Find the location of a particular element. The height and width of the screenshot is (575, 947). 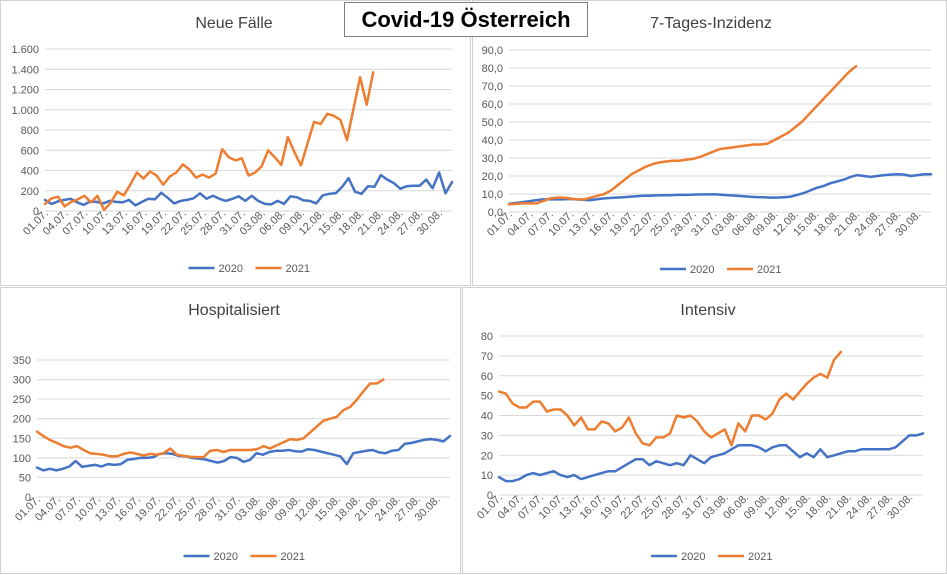

incidence-y-tick-label: 40,0 is located at coordinates (492, 141).